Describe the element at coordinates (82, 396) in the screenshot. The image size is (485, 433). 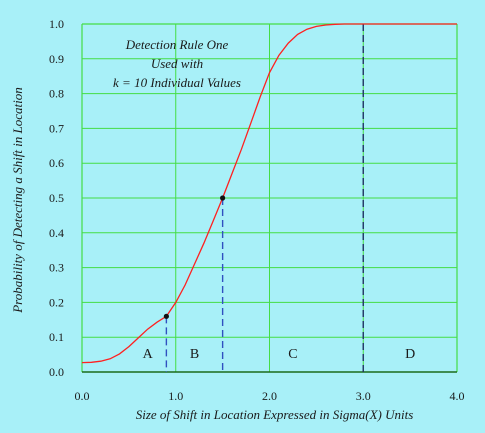
I see `x-tick-label: 0.0` at that location.